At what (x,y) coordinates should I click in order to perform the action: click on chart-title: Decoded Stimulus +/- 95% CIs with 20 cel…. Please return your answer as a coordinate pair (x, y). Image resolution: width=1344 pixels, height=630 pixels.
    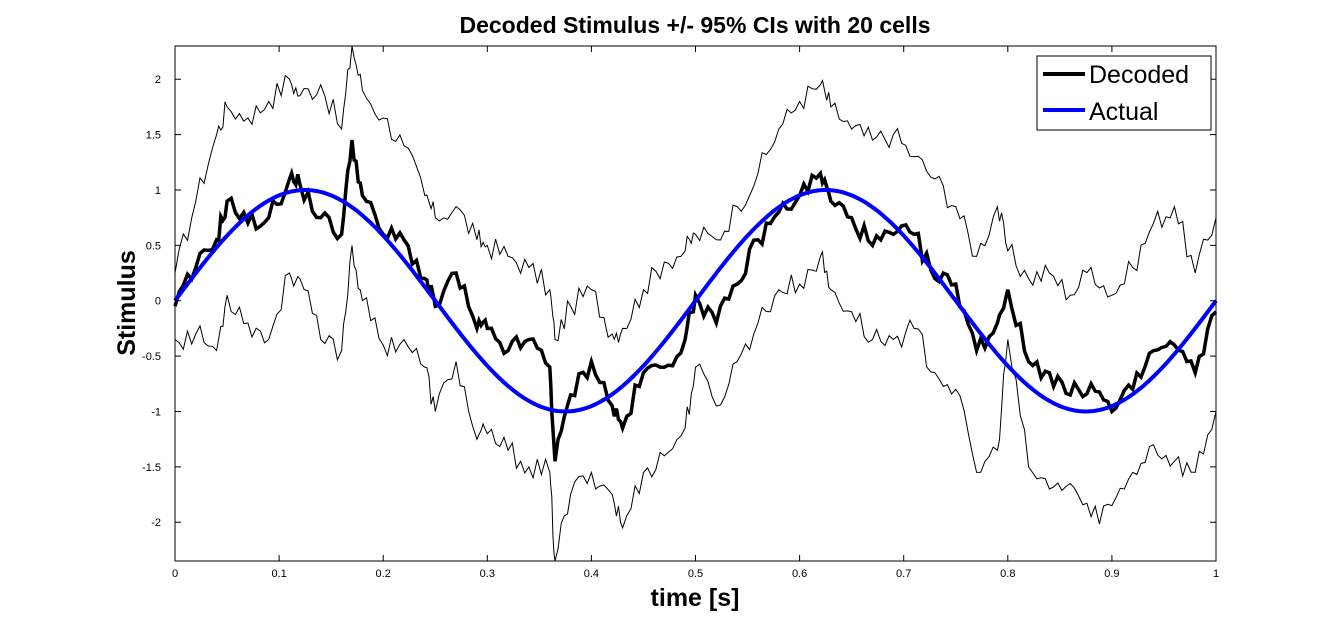
    Looking at the image, I should click on (694, 25).